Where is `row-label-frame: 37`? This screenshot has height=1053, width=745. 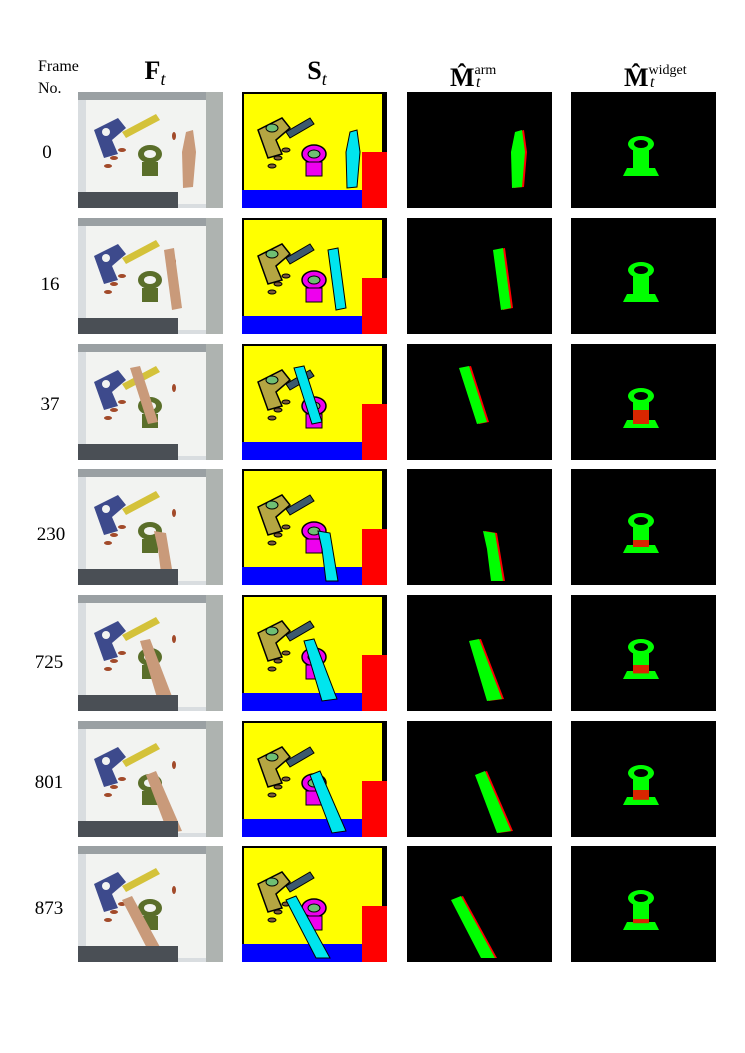 row-label-frame: 37 is located at coordinates (50, 404).